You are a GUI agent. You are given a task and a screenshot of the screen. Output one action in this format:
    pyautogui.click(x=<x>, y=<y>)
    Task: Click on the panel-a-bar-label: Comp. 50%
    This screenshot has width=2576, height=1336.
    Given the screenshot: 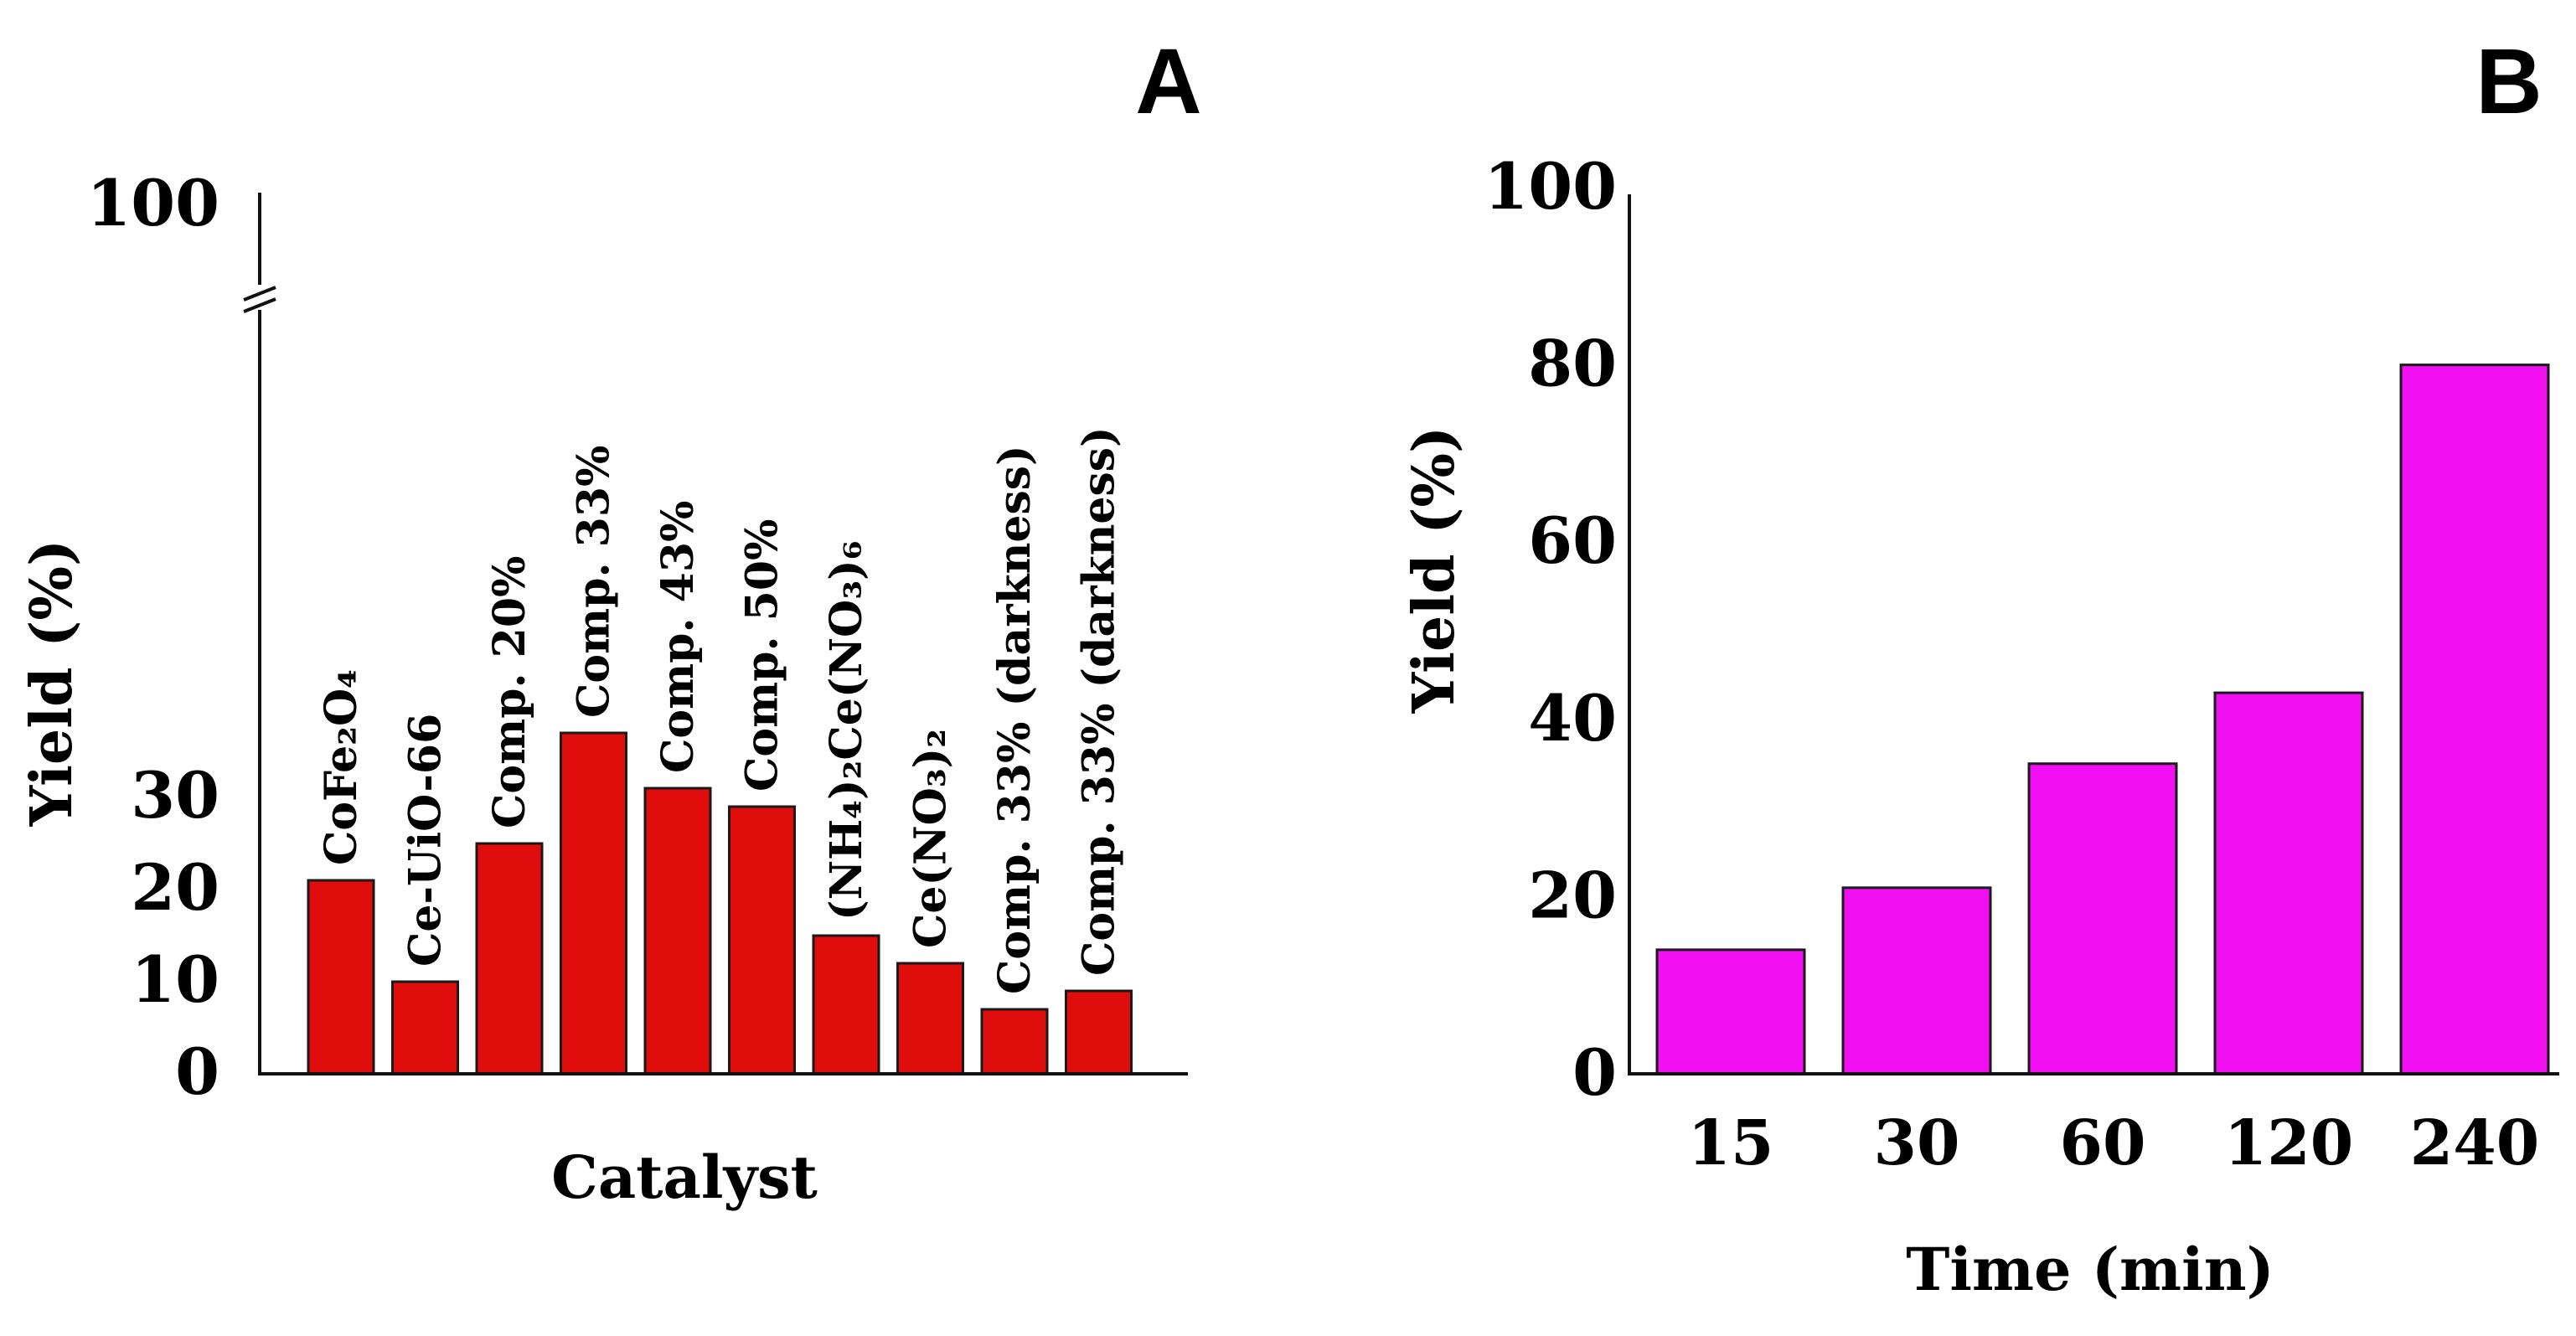 What is the action you would take?
    pyautogui.click(x=762, y=655)
    